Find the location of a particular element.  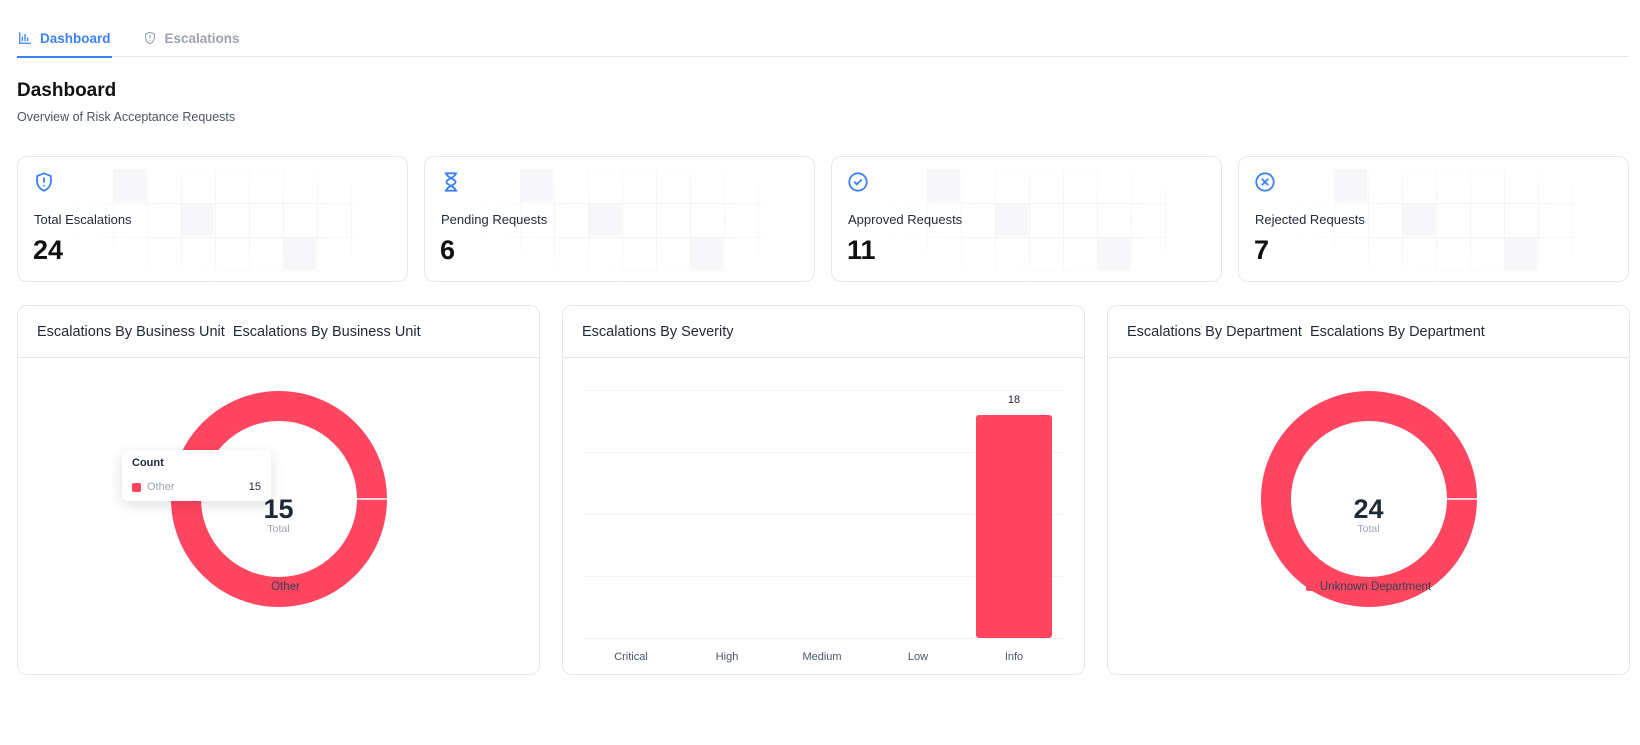

x-axis-label: High is located at coordinates (727, 657).